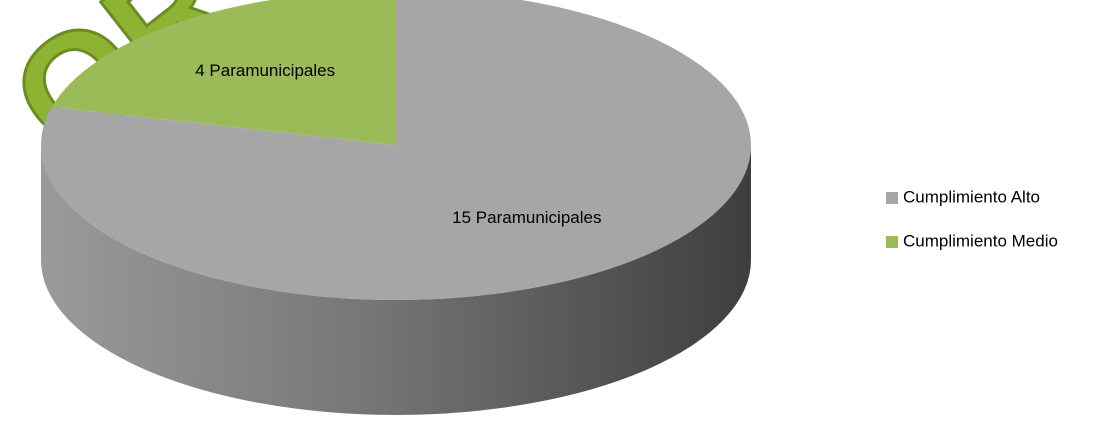 The width and height of the screenshot is (1109, 423). What do you see at coordinates (972, 218) in the screenshot?
I see `legend: Cumplimiento Alto Cumplimiento Medio` at bounding box center [972, 218].